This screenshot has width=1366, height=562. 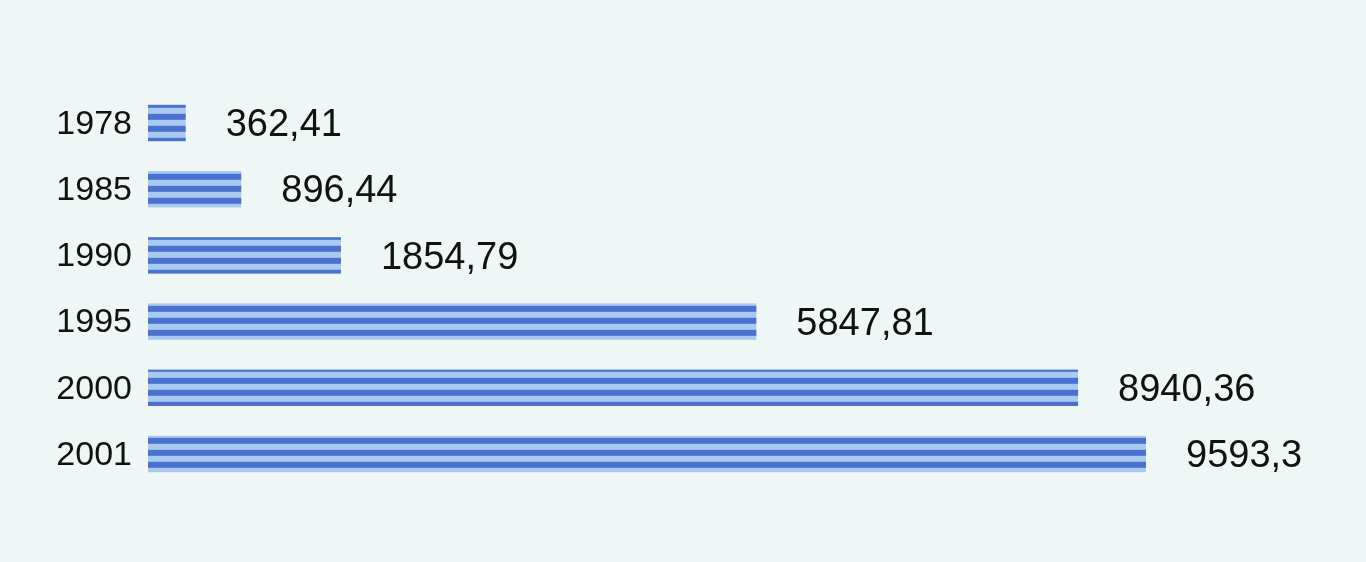 I want to click on y-tick-label: 2001, so click(x=94, y=452).